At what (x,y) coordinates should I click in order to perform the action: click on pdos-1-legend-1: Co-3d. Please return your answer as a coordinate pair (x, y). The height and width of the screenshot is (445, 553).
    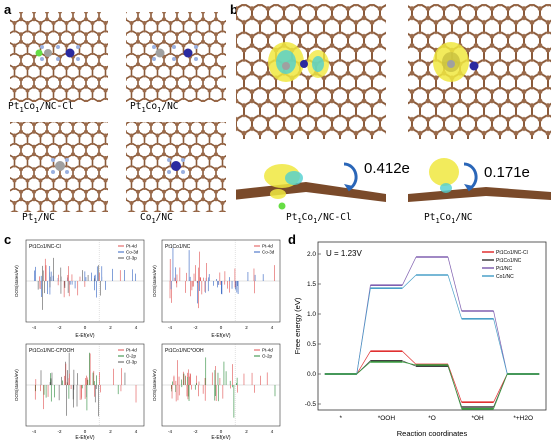
    Looking at the image, I should click on (132, 252).